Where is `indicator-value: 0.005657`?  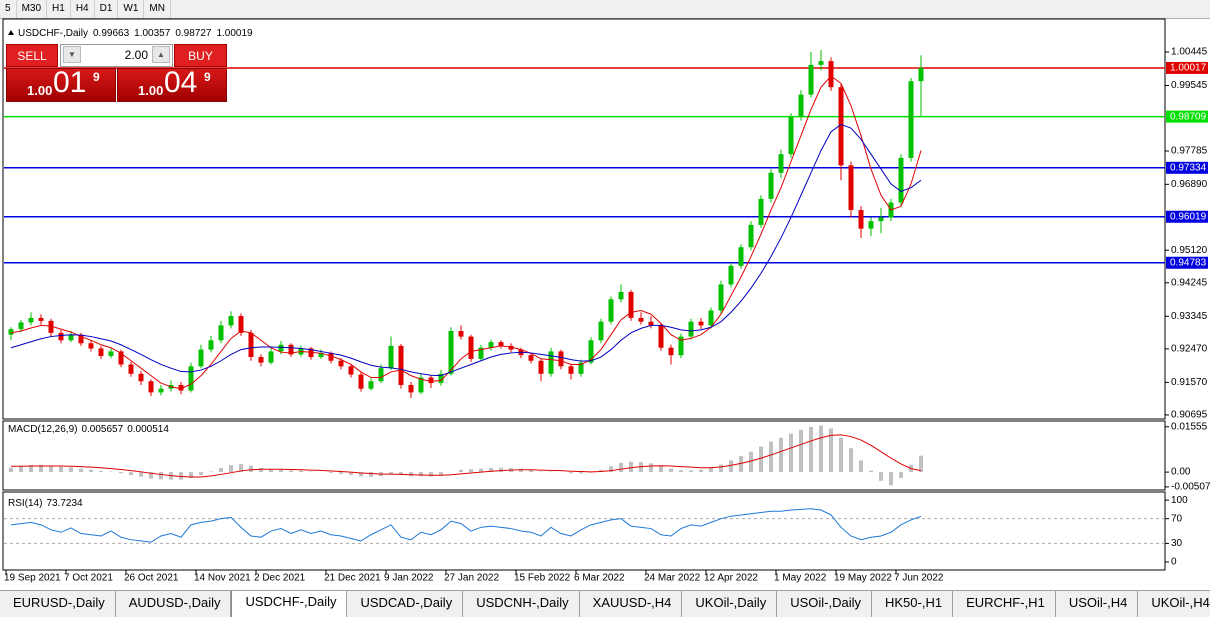 indicator-value: 0.005657 is located at coordinates (102, 429).